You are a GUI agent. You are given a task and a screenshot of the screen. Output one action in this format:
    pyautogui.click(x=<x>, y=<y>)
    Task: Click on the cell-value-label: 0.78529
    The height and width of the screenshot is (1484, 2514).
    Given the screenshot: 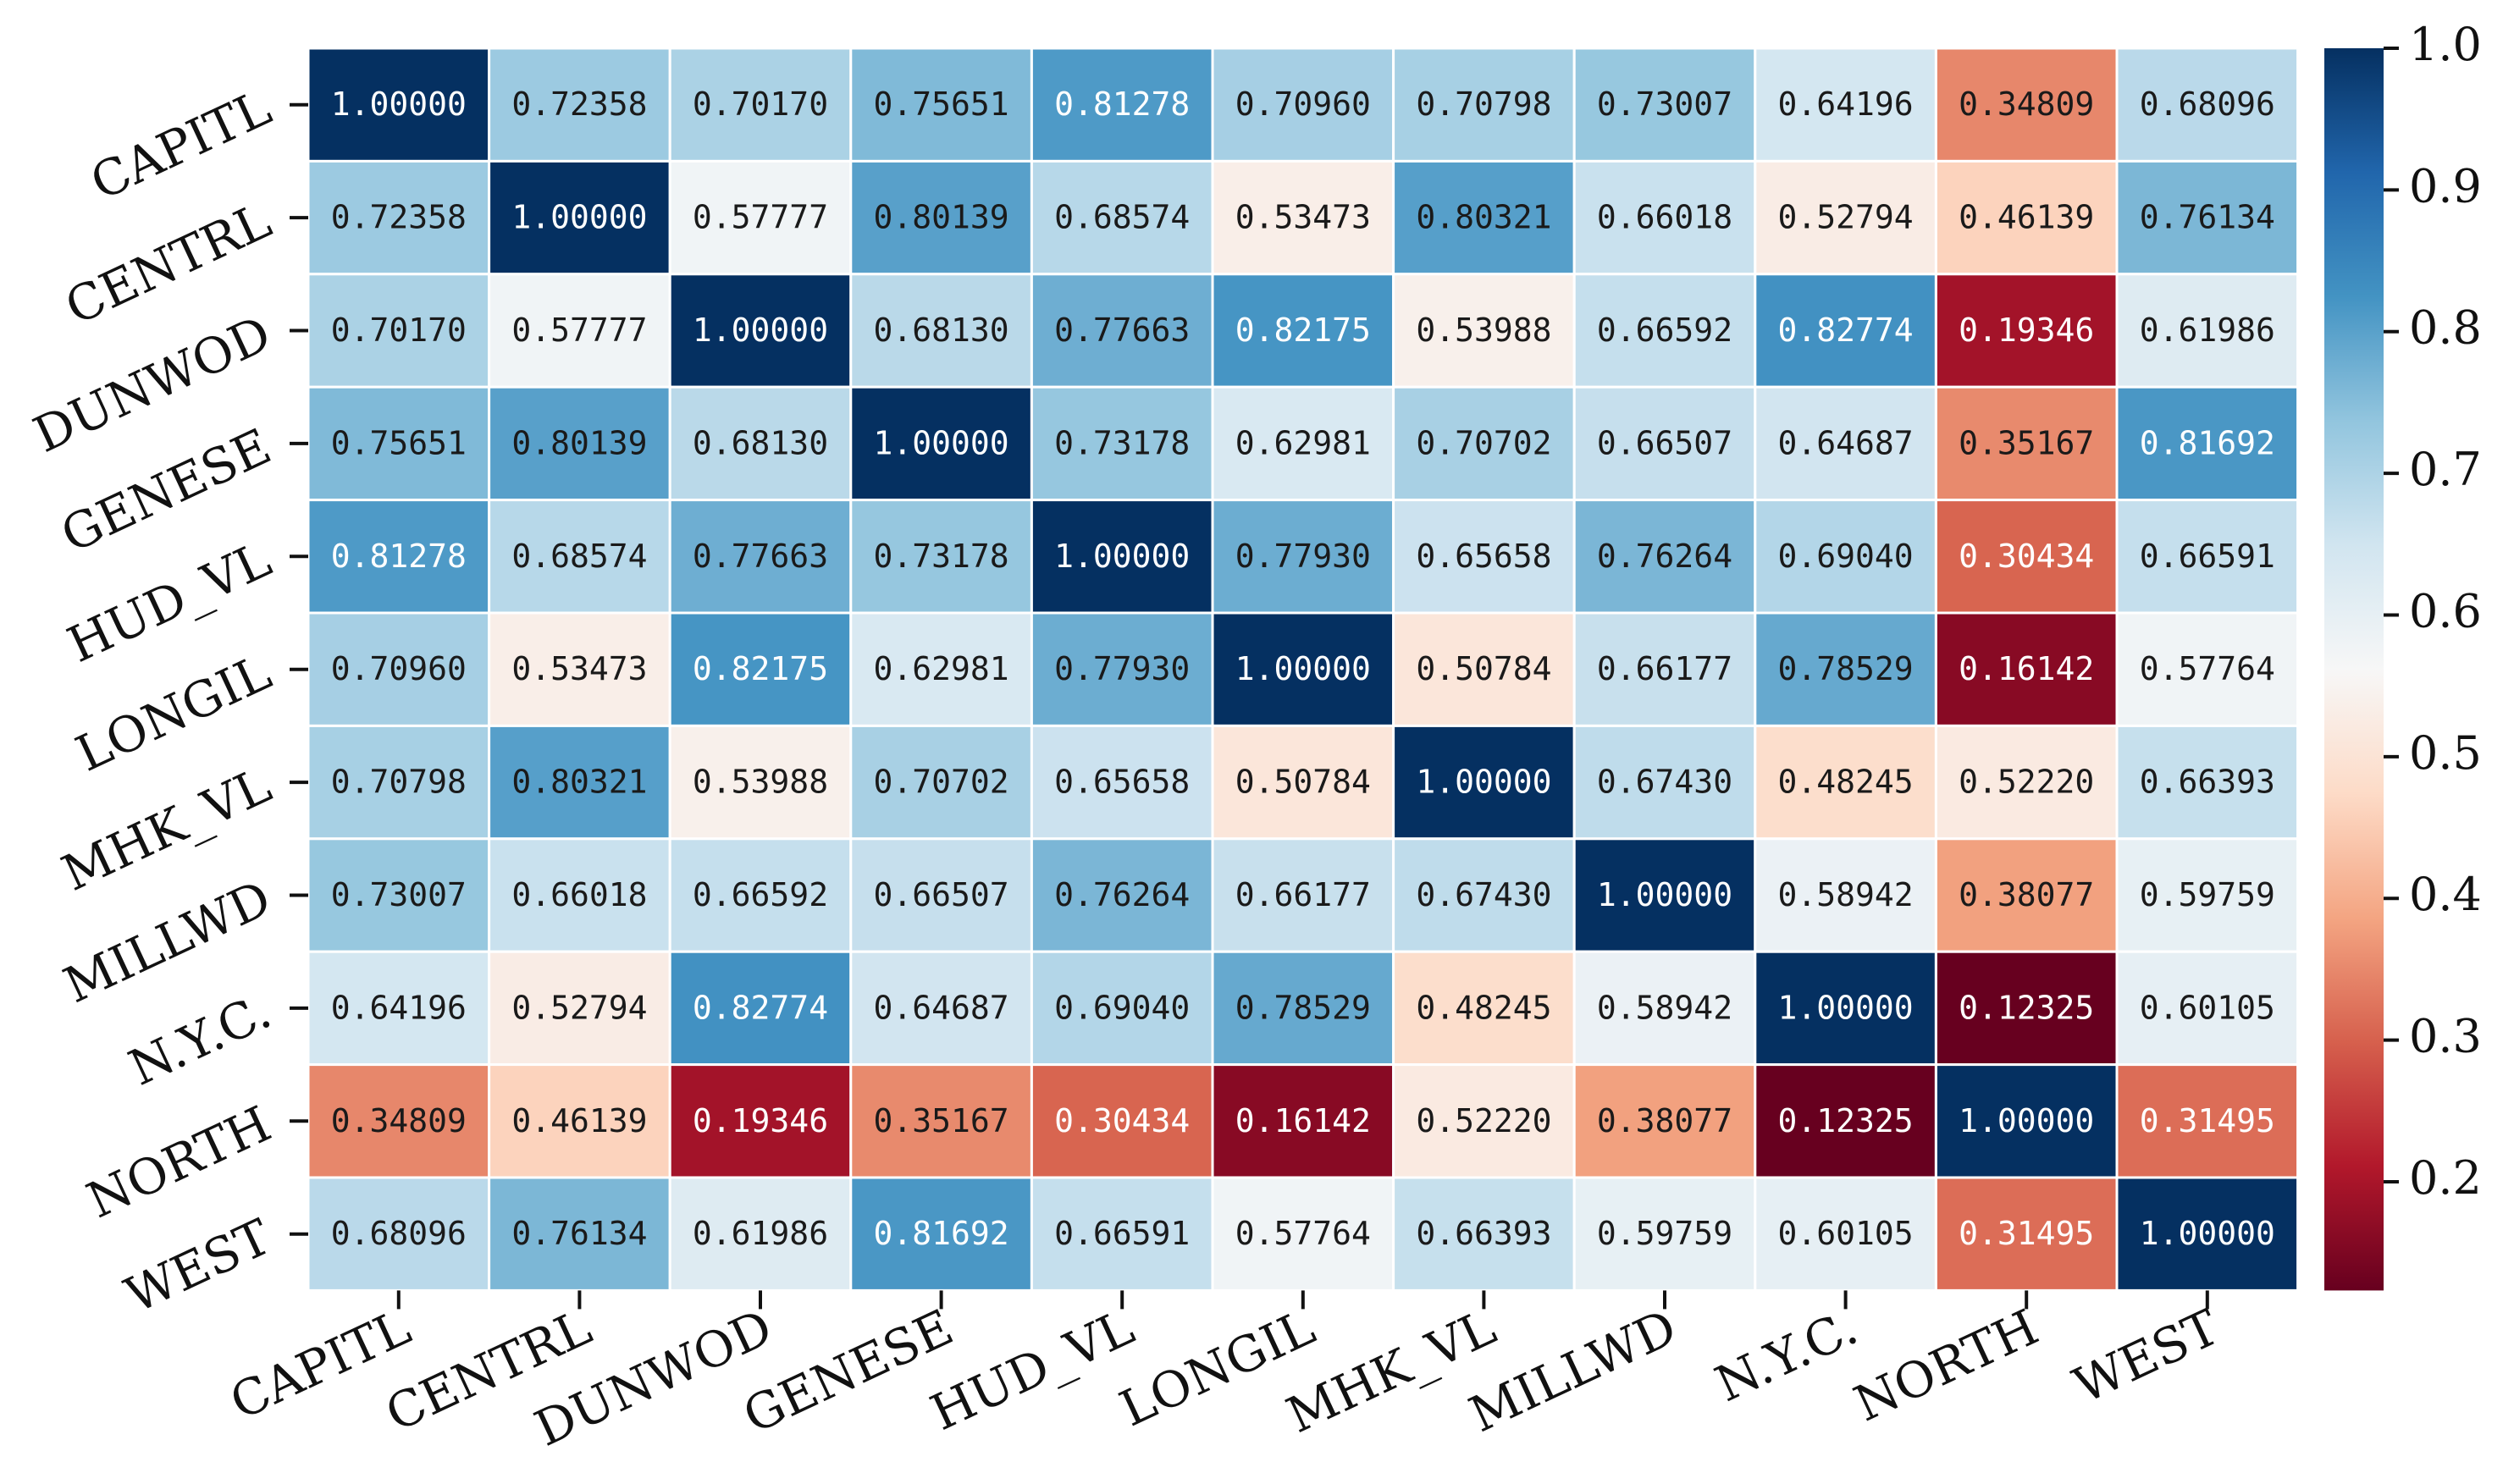 What is the action you would take?
    pyautogui.click(x=1303, y=1007)
    